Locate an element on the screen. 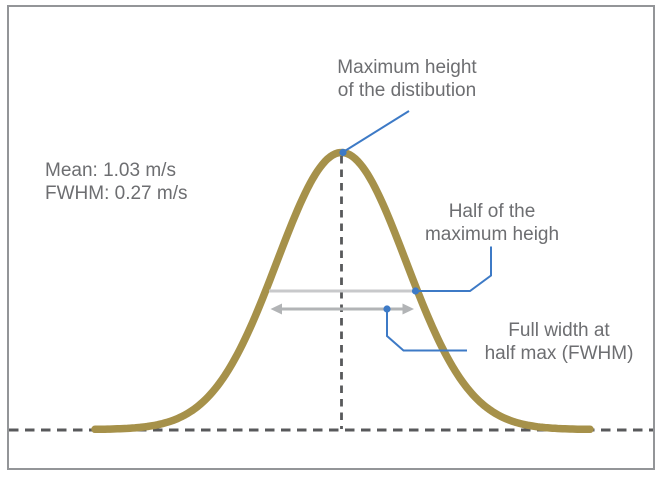  label-half-max-line1: Half of the is located at coordinates (492, 211).